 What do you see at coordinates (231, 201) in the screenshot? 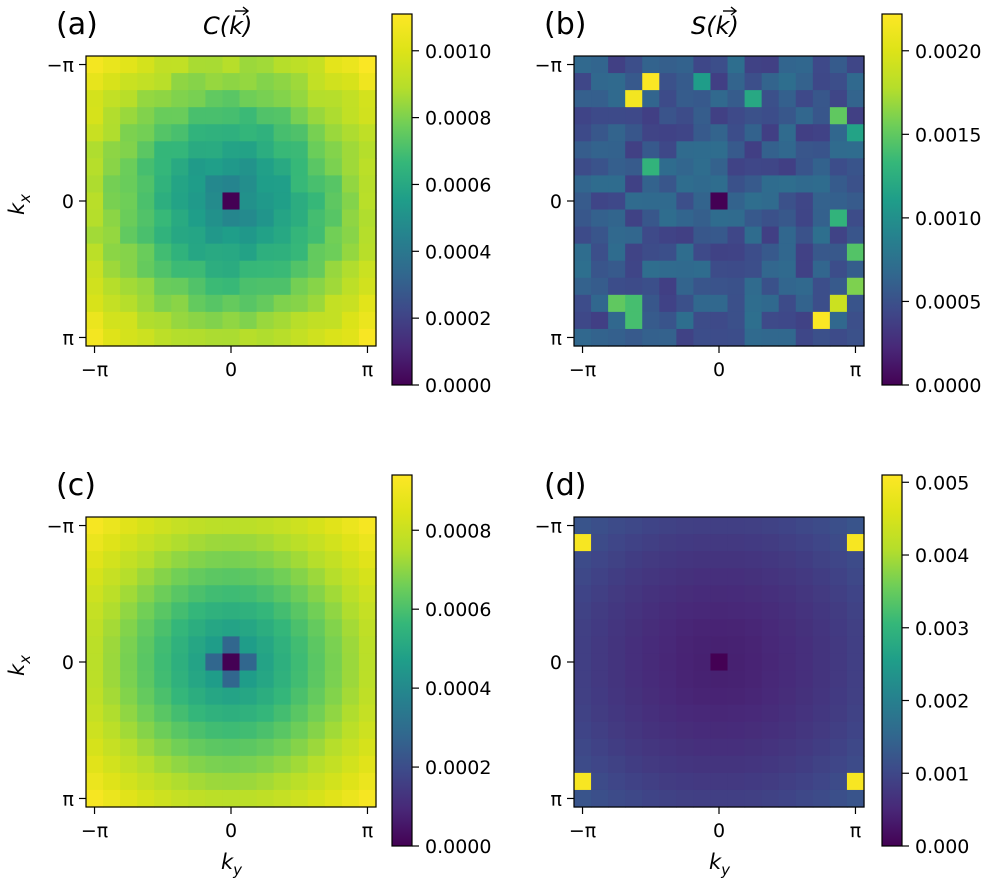
I see `heatmap` at bounding box center [231, 201].